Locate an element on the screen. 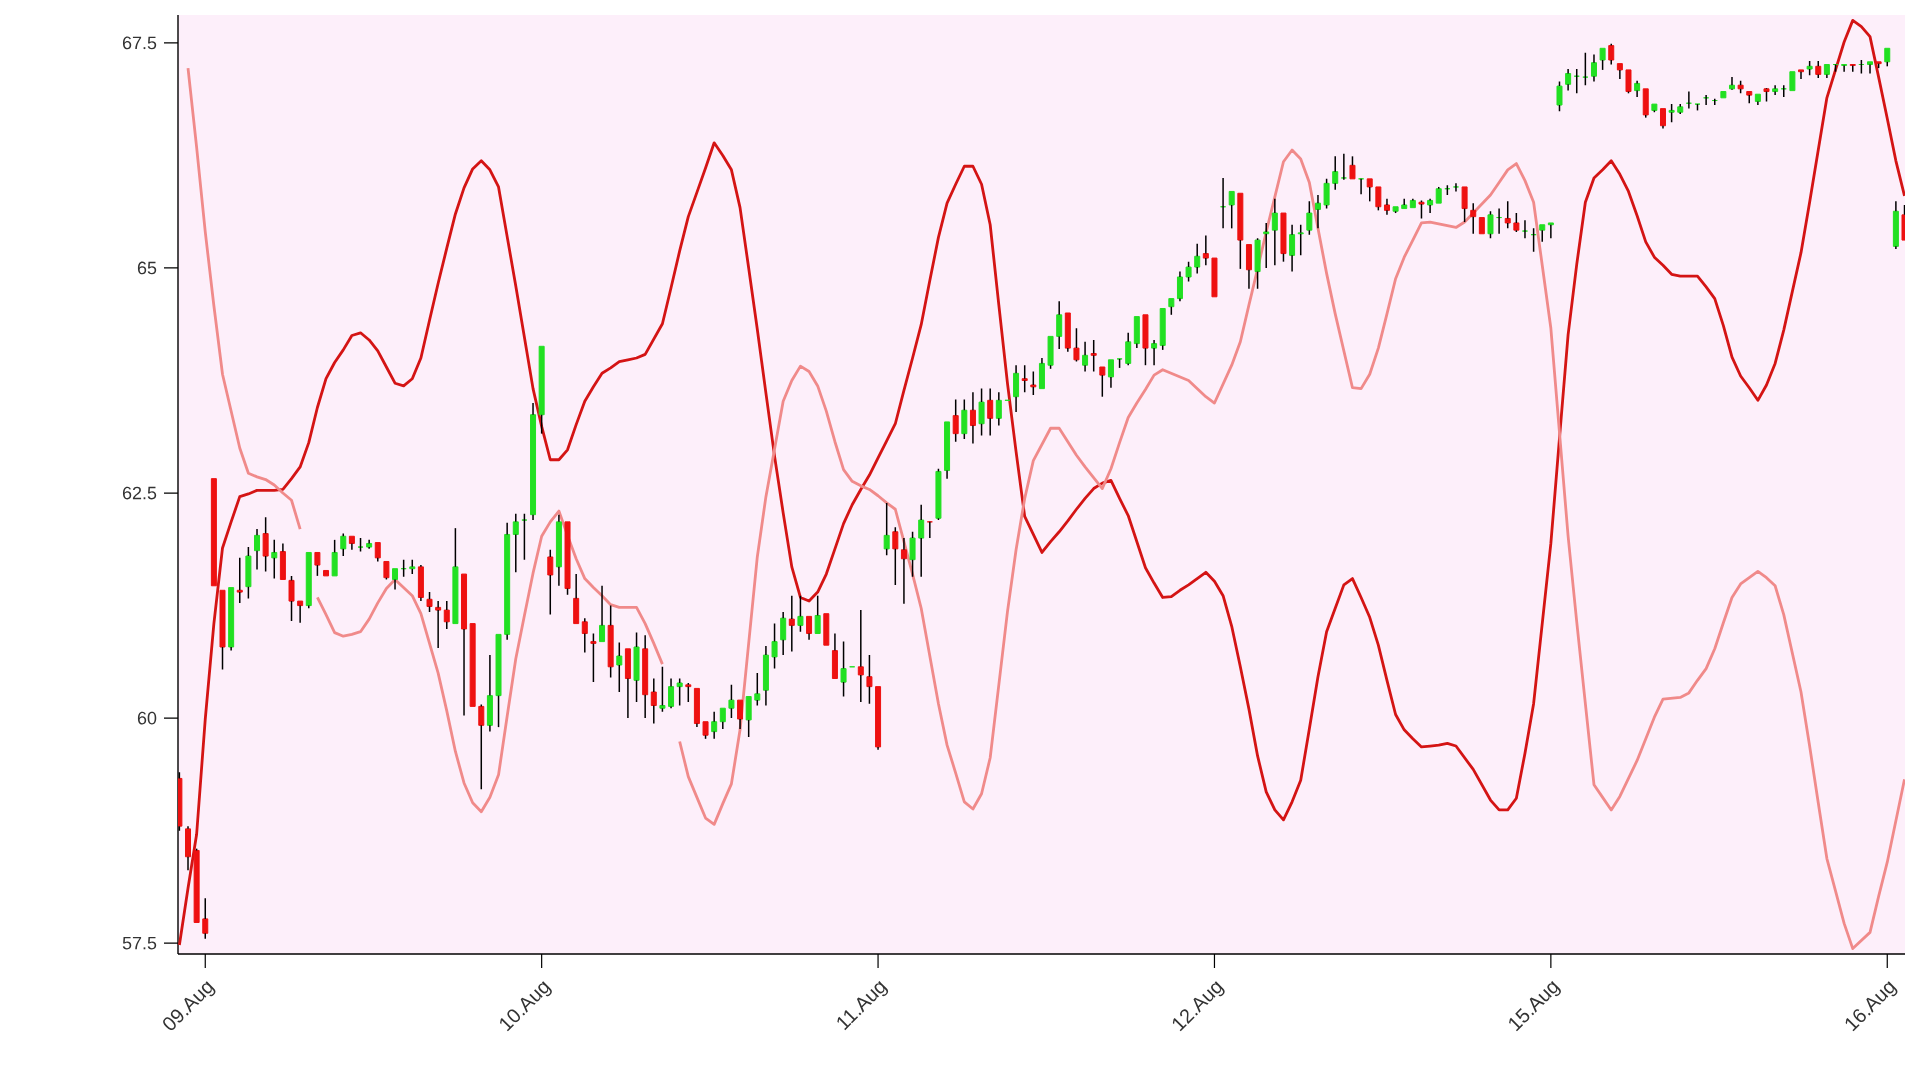  y-tick-label: 60 is located at coordinates (147, 718).